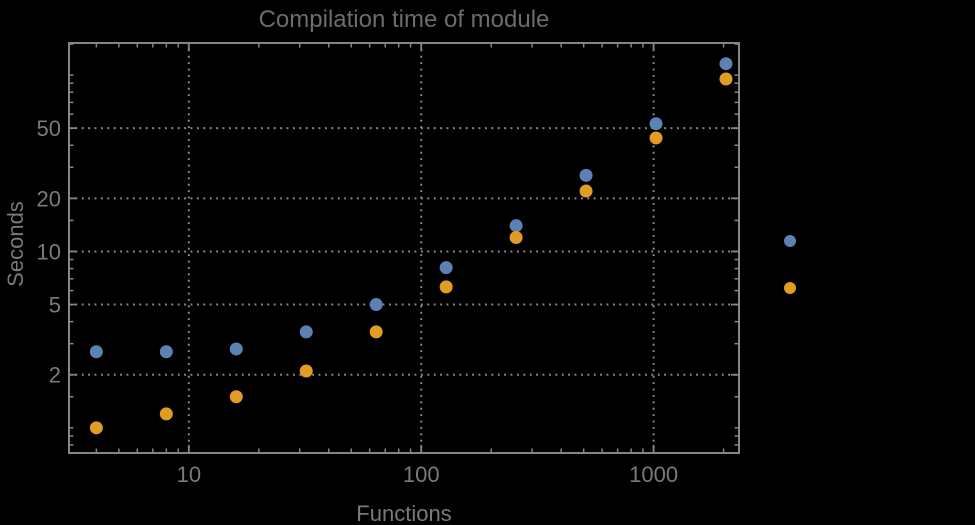  I want to click on x-tick-label: 1000, so click(653, 474).